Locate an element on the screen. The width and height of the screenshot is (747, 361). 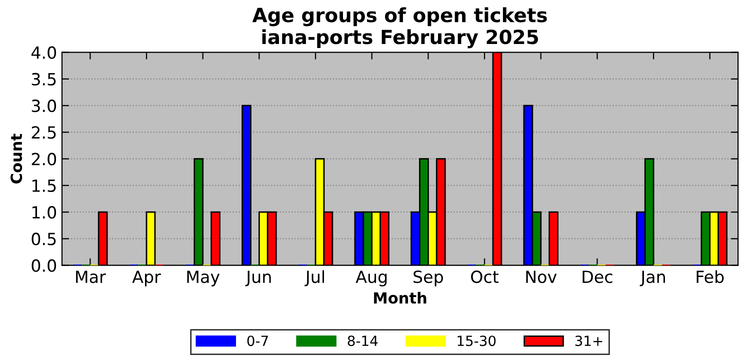
y-tick-label: 3.0 is located at coordinates (44, 106).